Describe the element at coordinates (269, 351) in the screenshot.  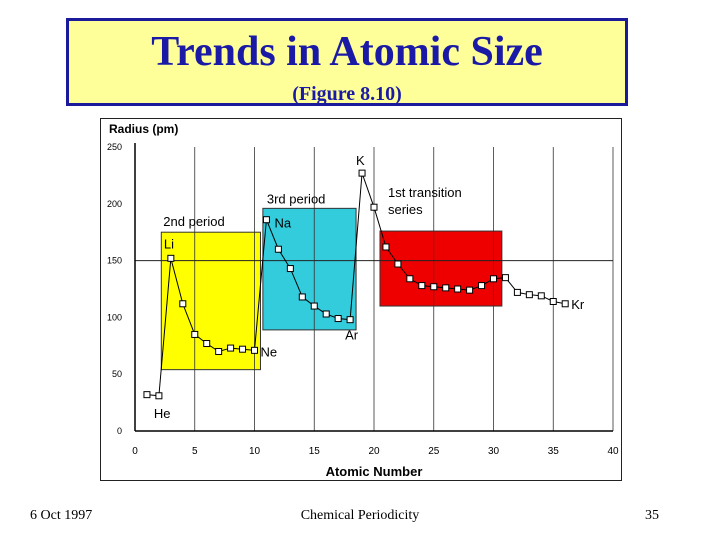
I see `point-label-ne: Ne` at that location.